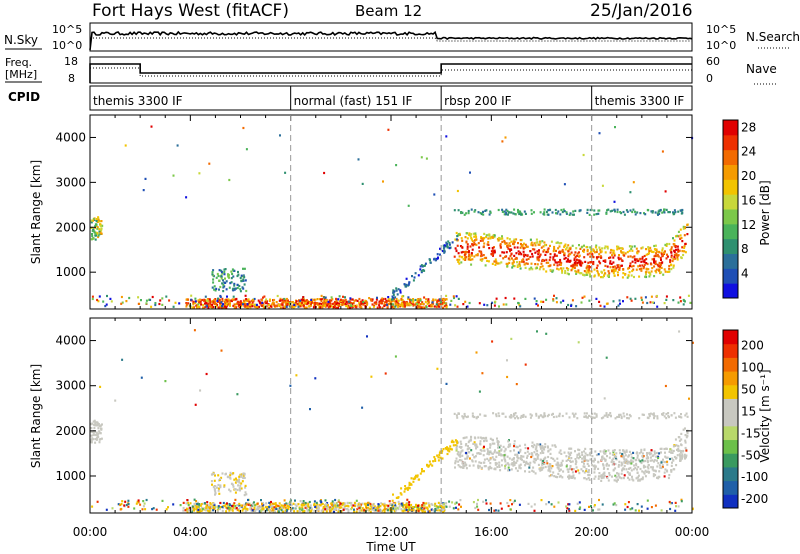 Image resolution: width=800 pixels, height=554 pixels. I want to click on colorbar-tick-label: 15, so click(748, 411).